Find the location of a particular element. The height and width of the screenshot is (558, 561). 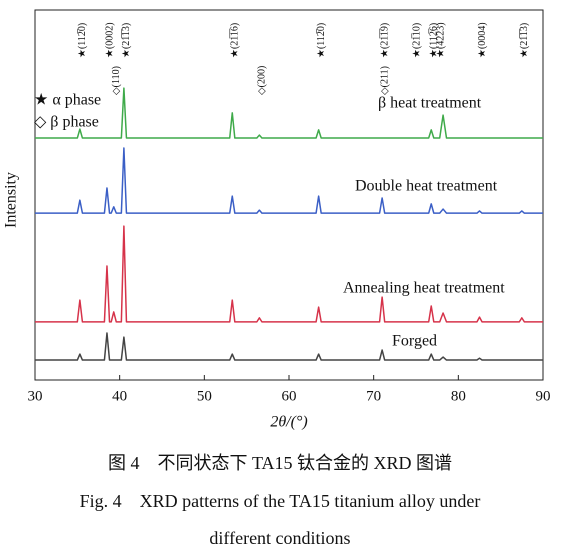

x-tick-label: 70 is located at coordinates (373, 396).